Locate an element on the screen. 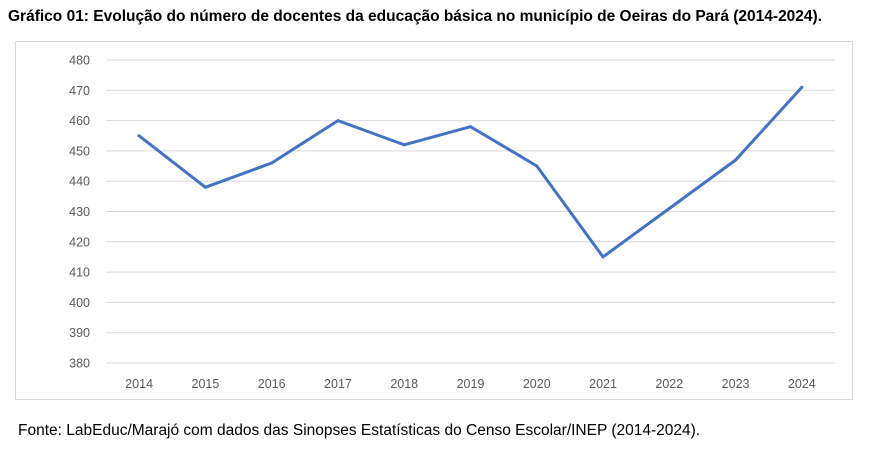 The width and height of the screenshot is (881, 457). data-point-2015 is located at coordinates (205, 187).